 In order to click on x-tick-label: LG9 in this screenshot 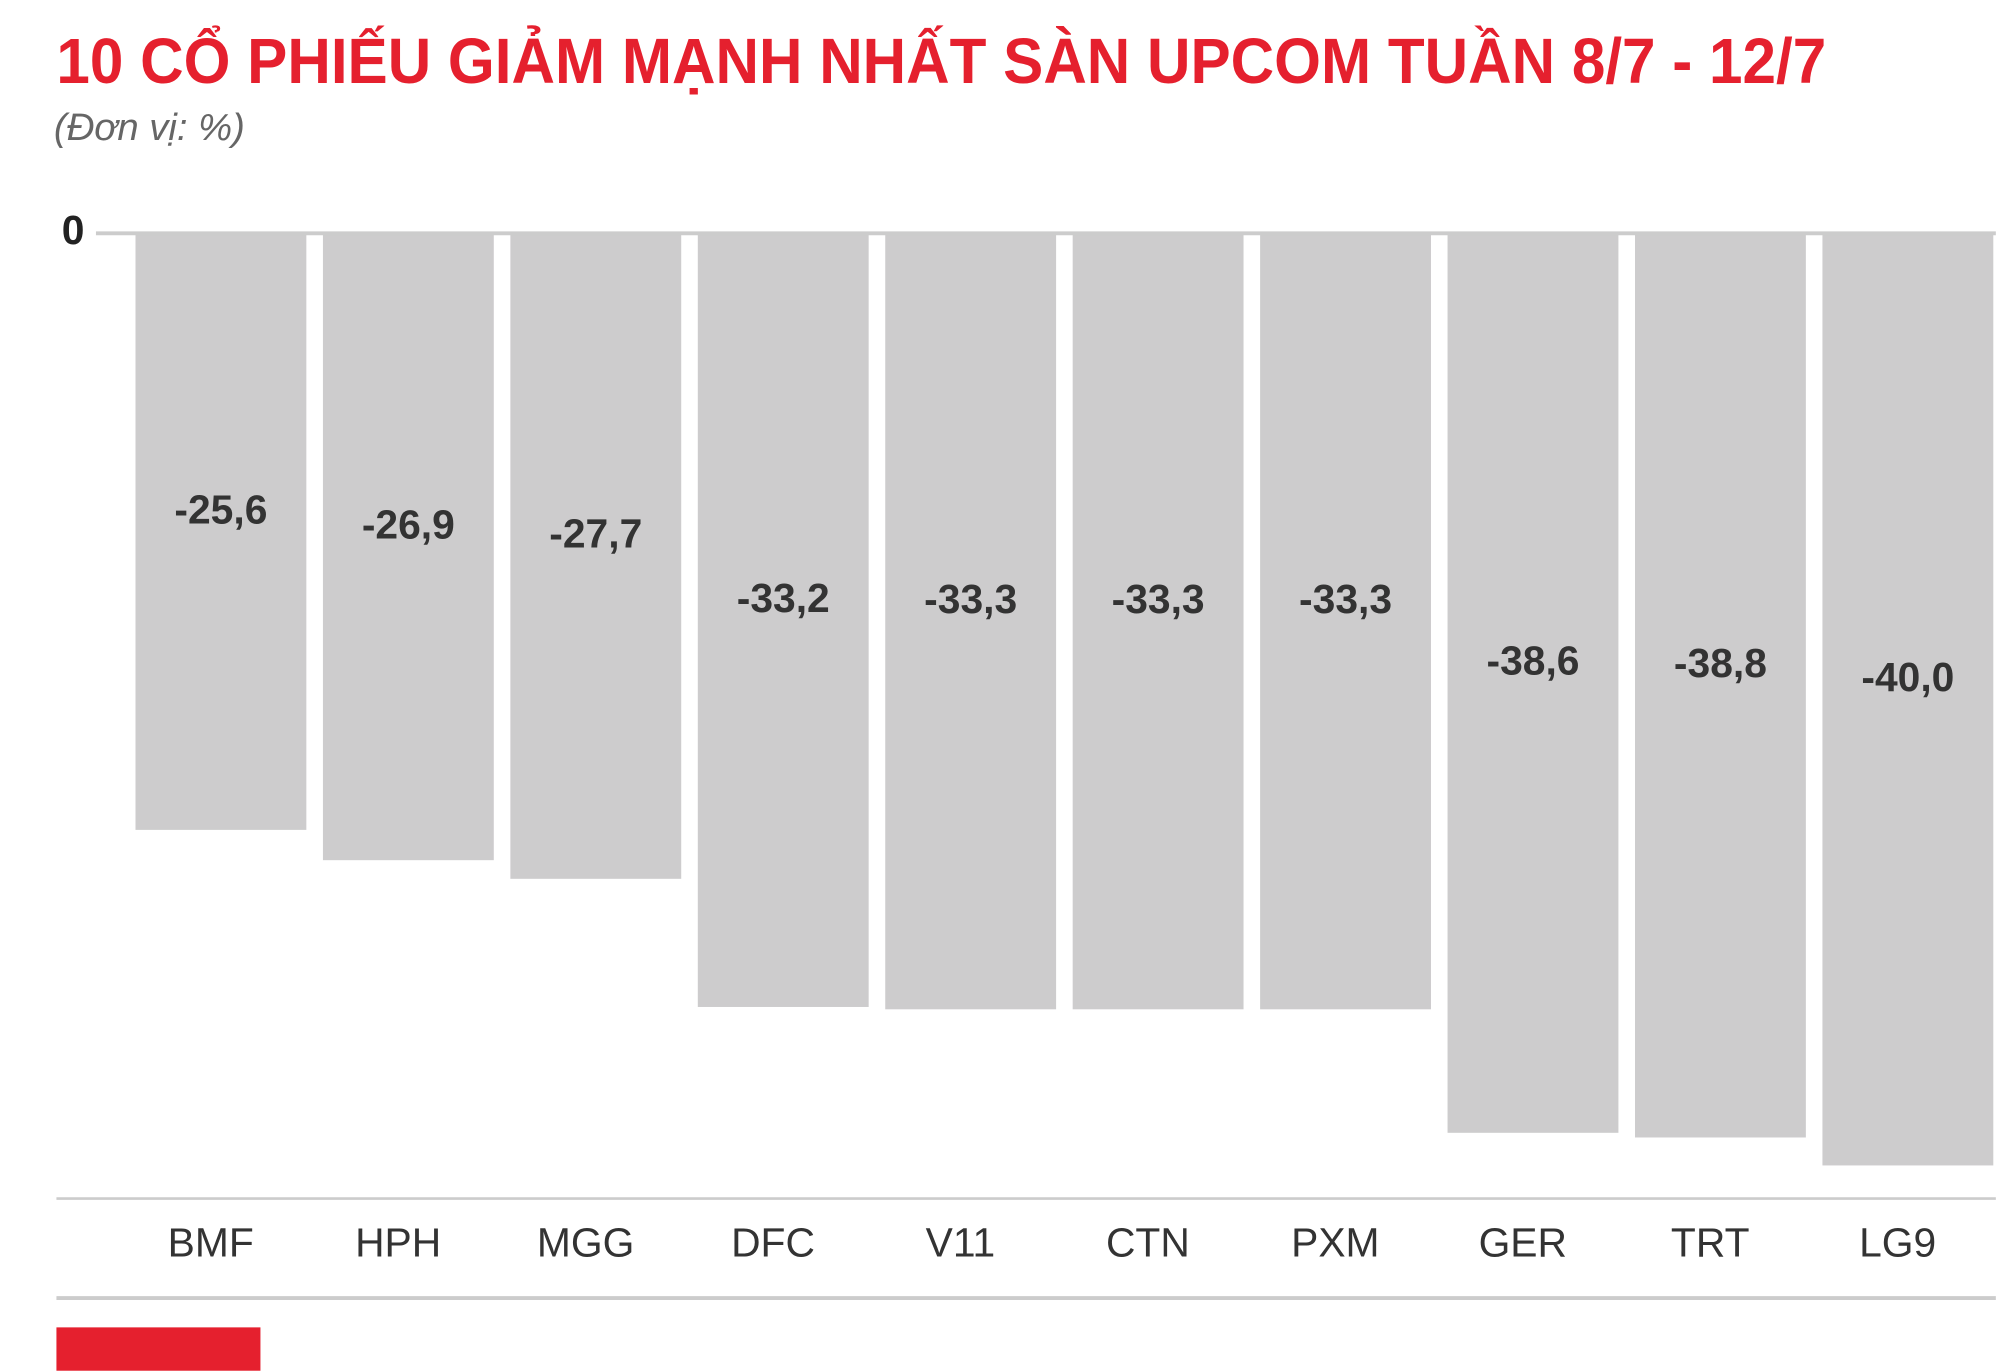, I will do `click(1897, 1243)`.